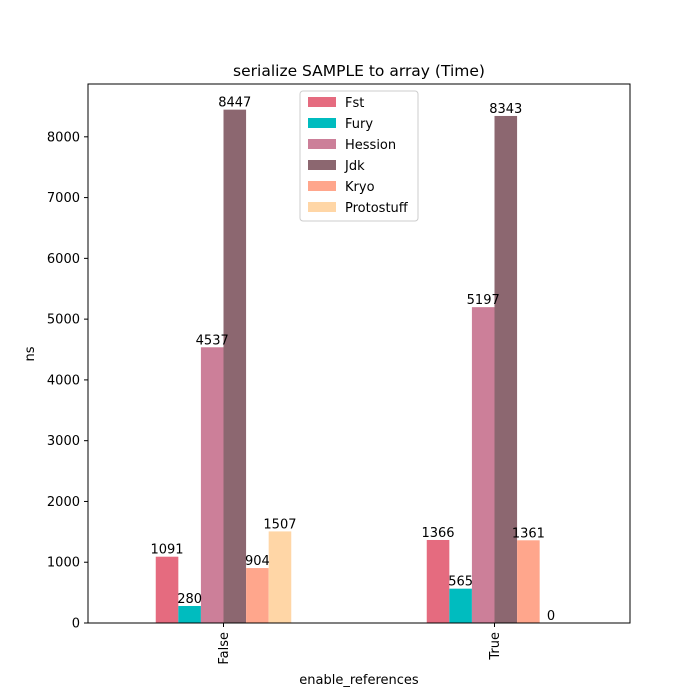 This screenshot has width=700, height=700. Describe the element at coordinates (257, 561) in the screenshot. I see `data-label: 904` at that location.